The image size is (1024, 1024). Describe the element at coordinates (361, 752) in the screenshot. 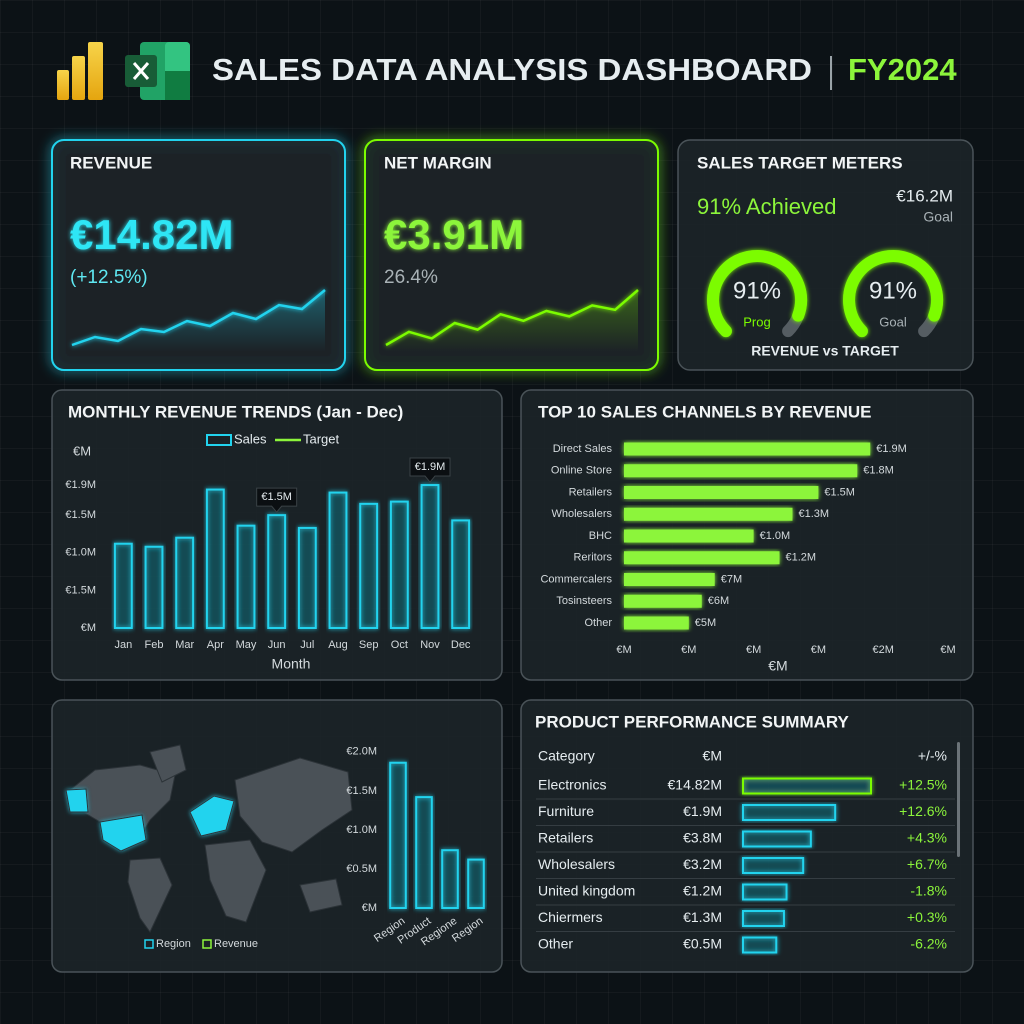

I see `y-tick-label: €2.0M` at that location.